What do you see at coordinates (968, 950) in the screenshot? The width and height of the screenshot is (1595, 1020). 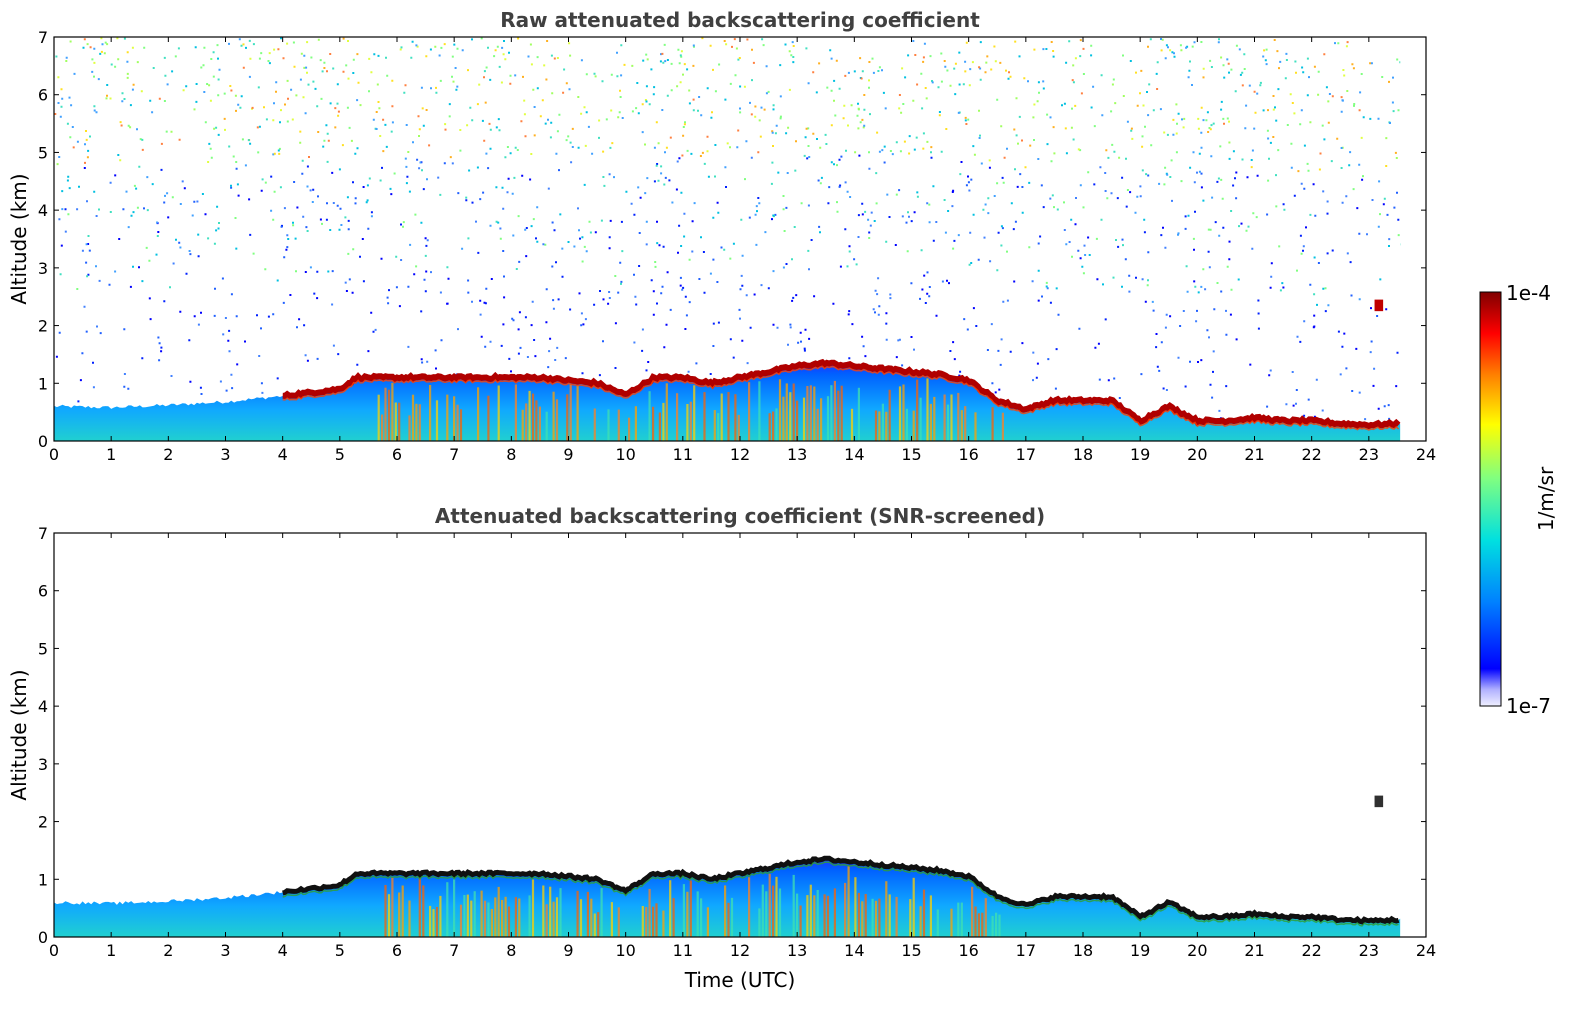 I see `x-tick-label: 16` at bounding box center [968, 950].